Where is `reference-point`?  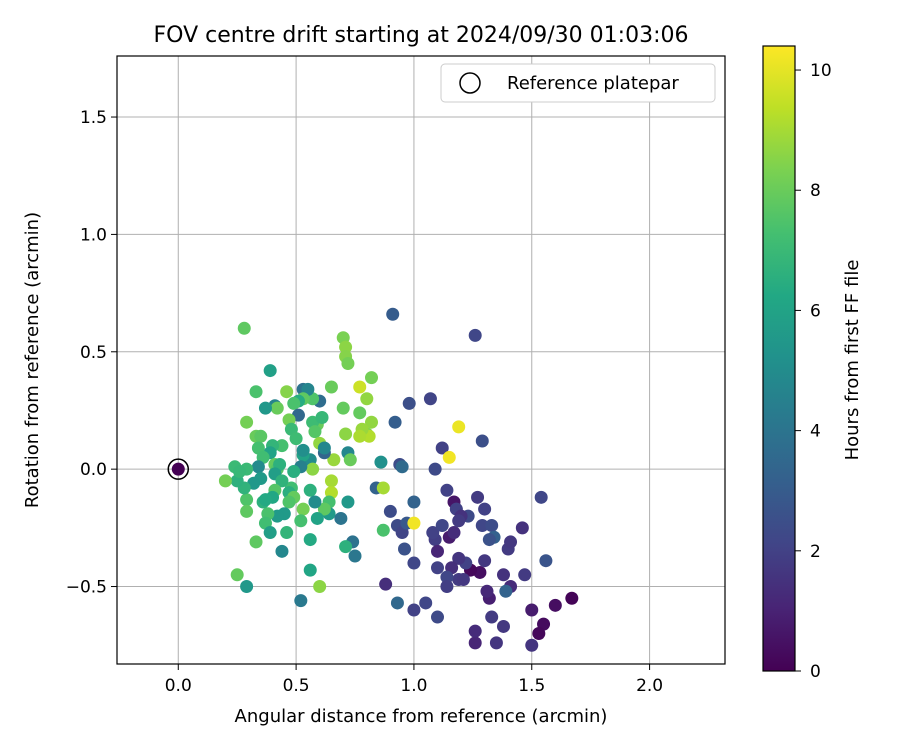 reference-point is located at coordinates (178, 469).